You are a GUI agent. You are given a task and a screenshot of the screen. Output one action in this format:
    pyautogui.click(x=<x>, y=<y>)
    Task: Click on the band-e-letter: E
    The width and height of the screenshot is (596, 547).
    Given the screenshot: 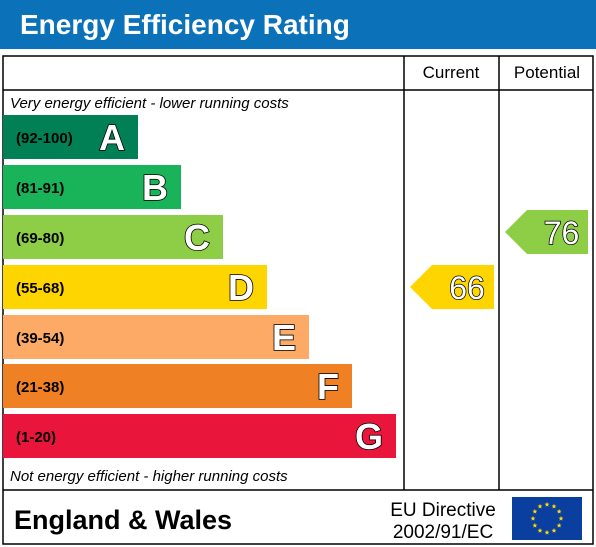 What is the action you would take?
    pyautogui.click(x=284, y=337)
    